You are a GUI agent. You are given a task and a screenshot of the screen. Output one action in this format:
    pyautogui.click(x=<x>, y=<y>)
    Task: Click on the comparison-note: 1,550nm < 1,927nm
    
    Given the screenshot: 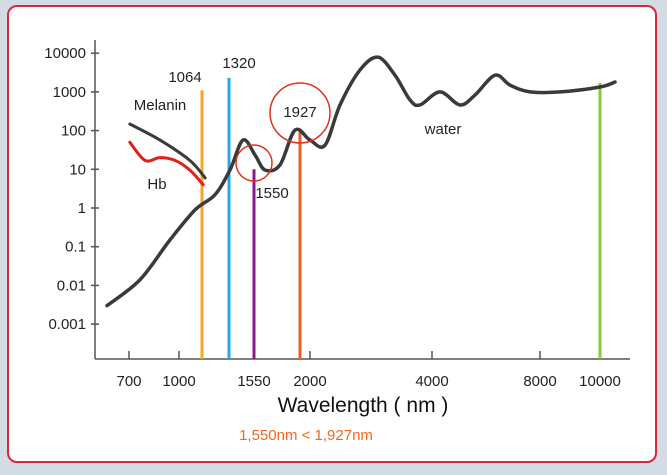 What is the action you would take?
    pyautogui.click(x=306, y=435)
    